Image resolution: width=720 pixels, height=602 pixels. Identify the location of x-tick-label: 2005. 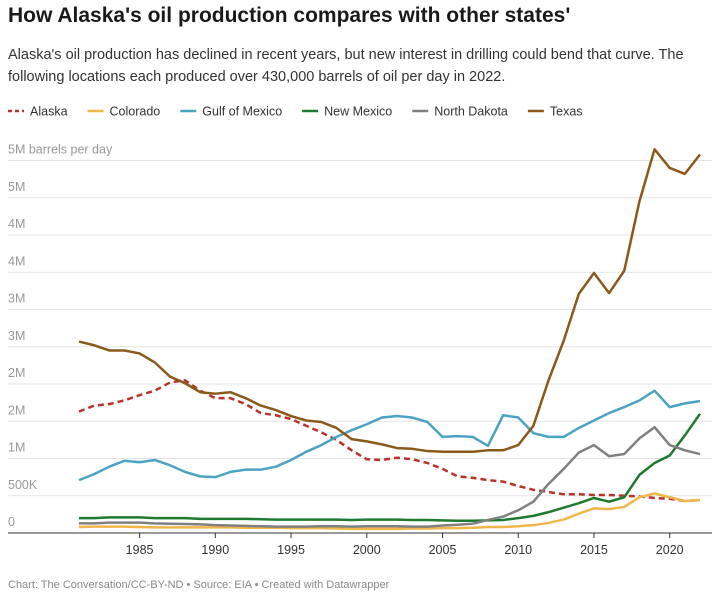
(443, 550).